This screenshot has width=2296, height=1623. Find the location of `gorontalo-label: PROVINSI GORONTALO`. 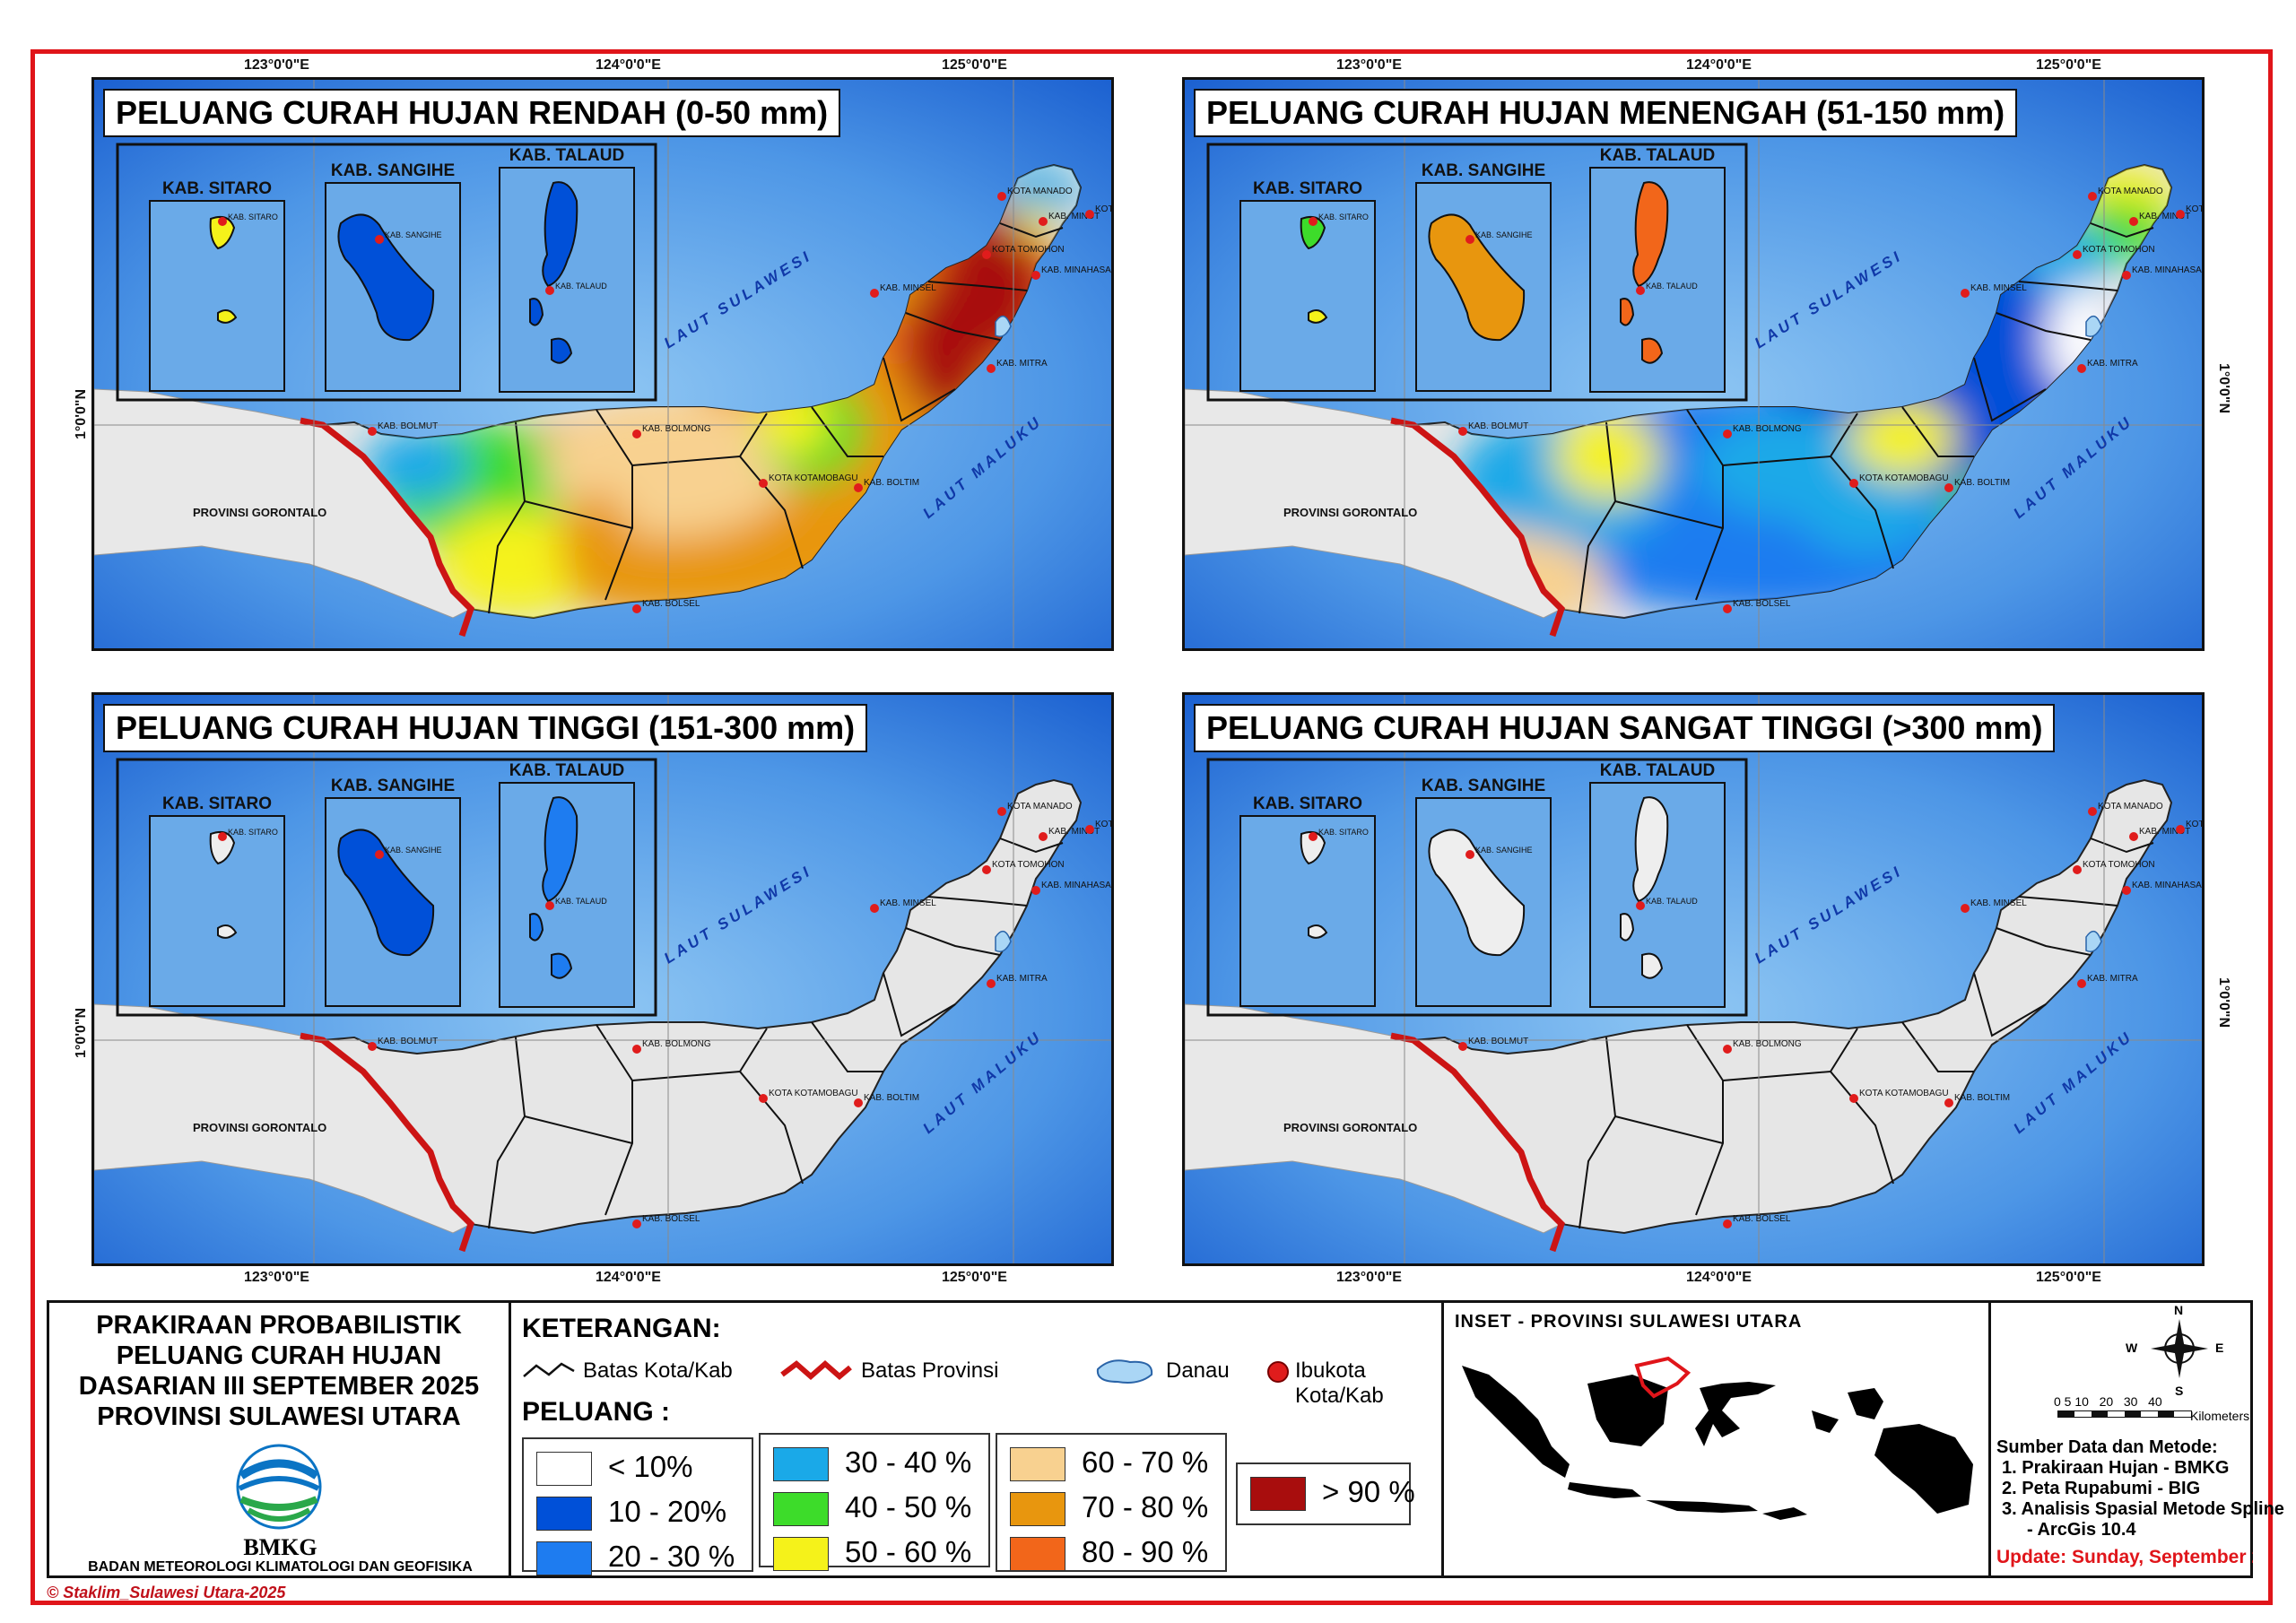

gorontalo-label: PROVINSI GORONTALO is located at coordinates (259, 512).